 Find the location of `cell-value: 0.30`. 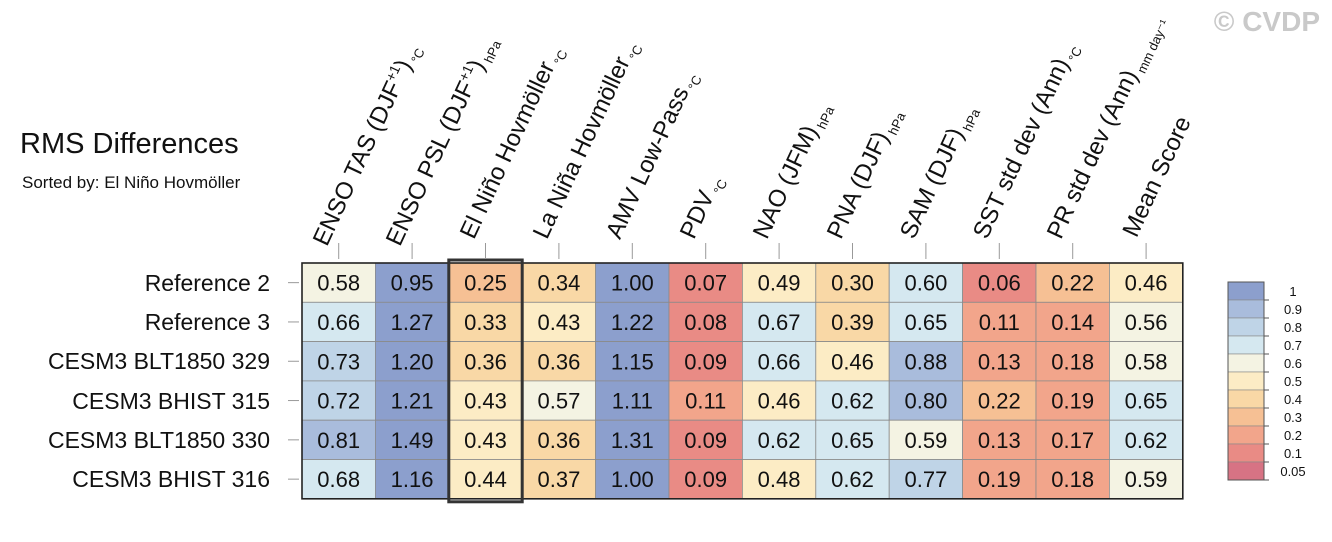

cell-value: 0.30 is located at coordinates (852, 283).